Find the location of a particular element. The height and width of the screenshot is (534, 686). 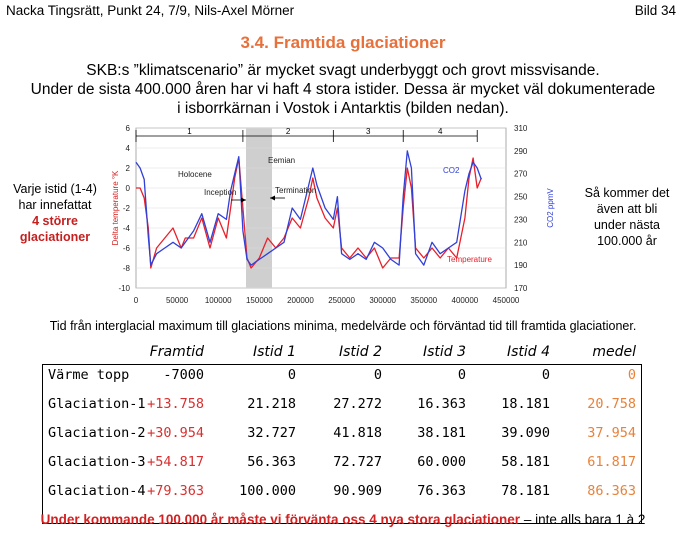

table-cell: +30.954 is located at coordinates (175, 433).